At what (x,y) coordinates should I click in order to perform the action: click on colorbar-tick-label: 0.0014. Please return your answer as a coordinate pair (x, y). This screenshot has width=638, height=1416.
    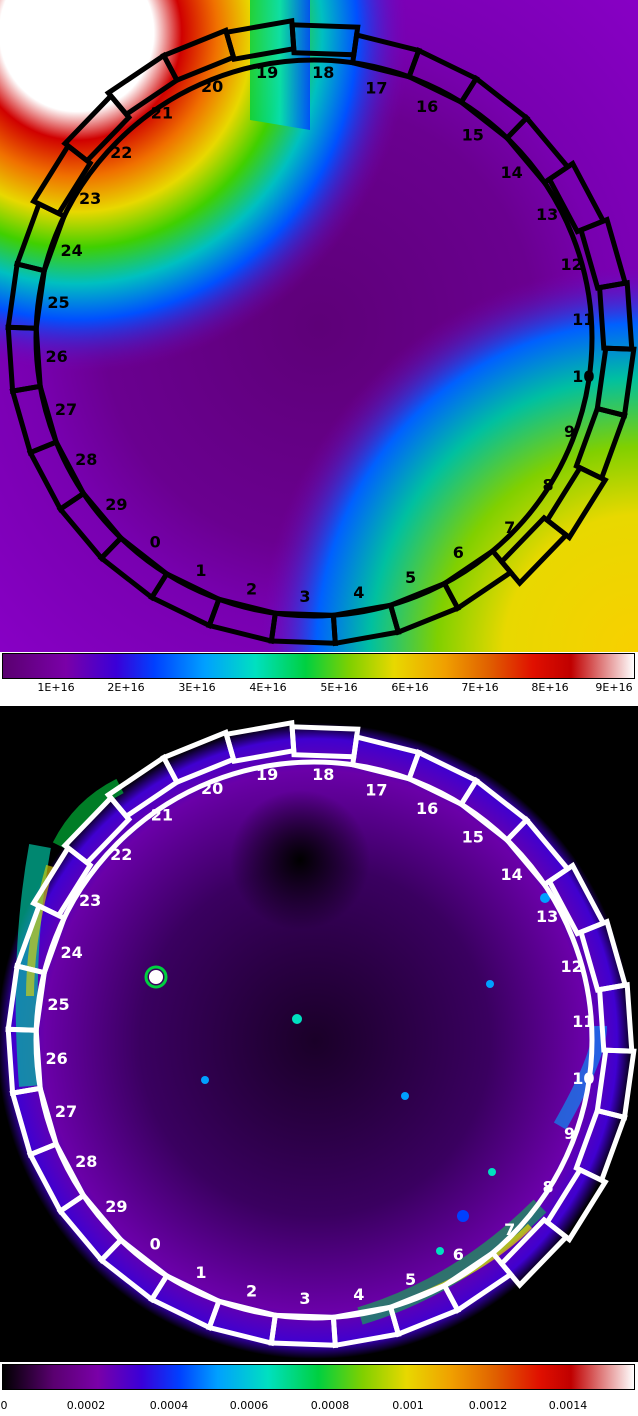
    Looking at the image, I should click on (568, 1405).